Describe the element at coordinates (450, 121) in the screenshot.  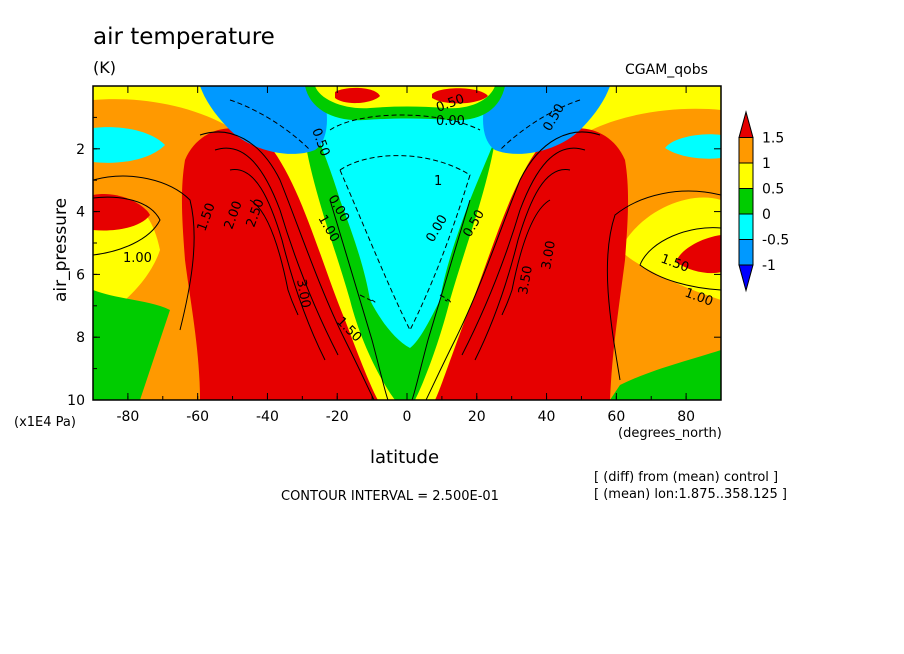
I see `contour-label: 0.00` at that location.